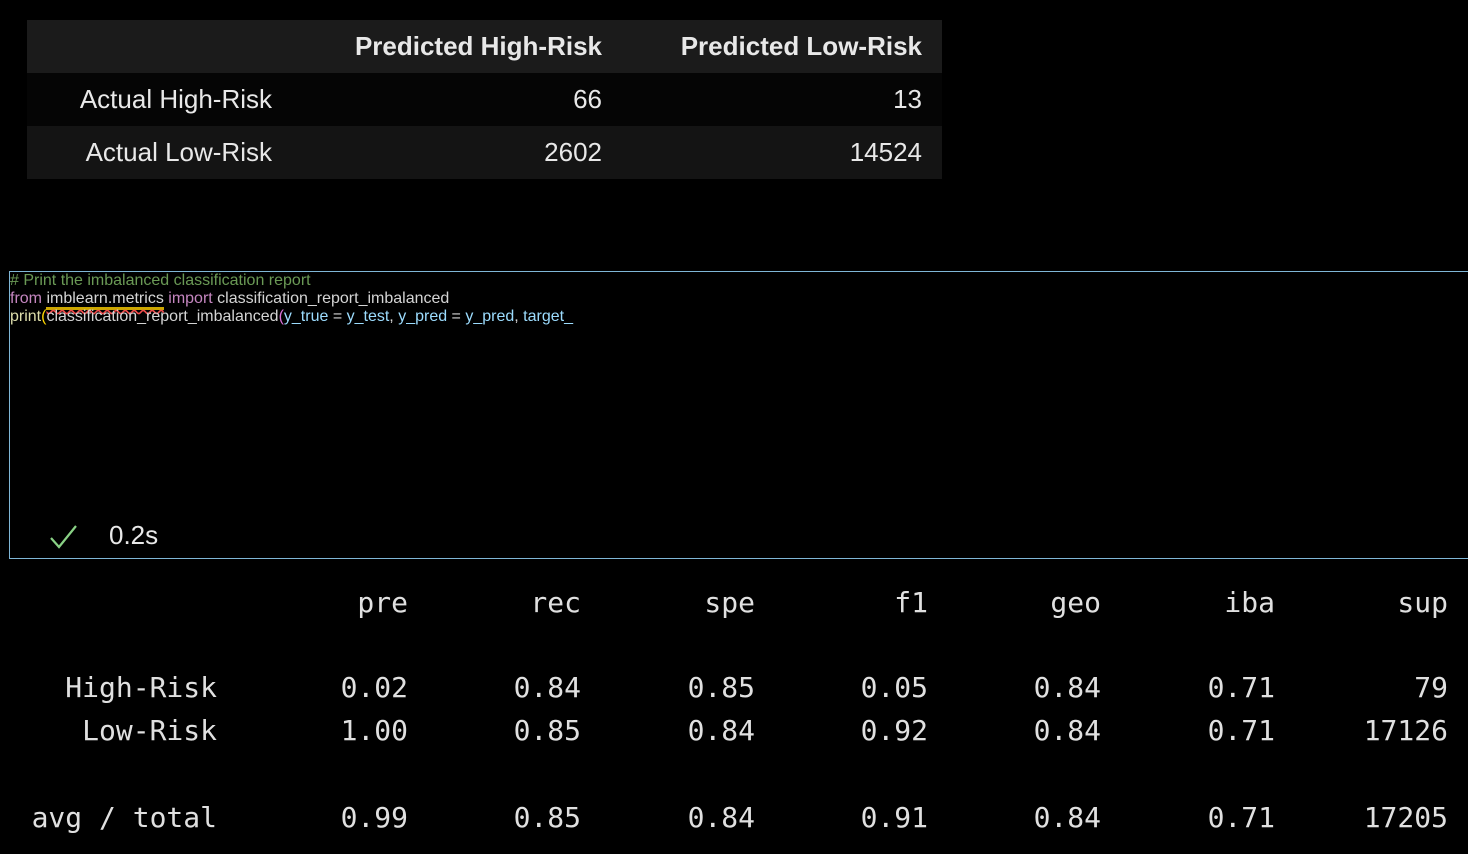 This screenshot has width=1468, height=854. I want to click on report-column-header: rec, so click(555, 602).